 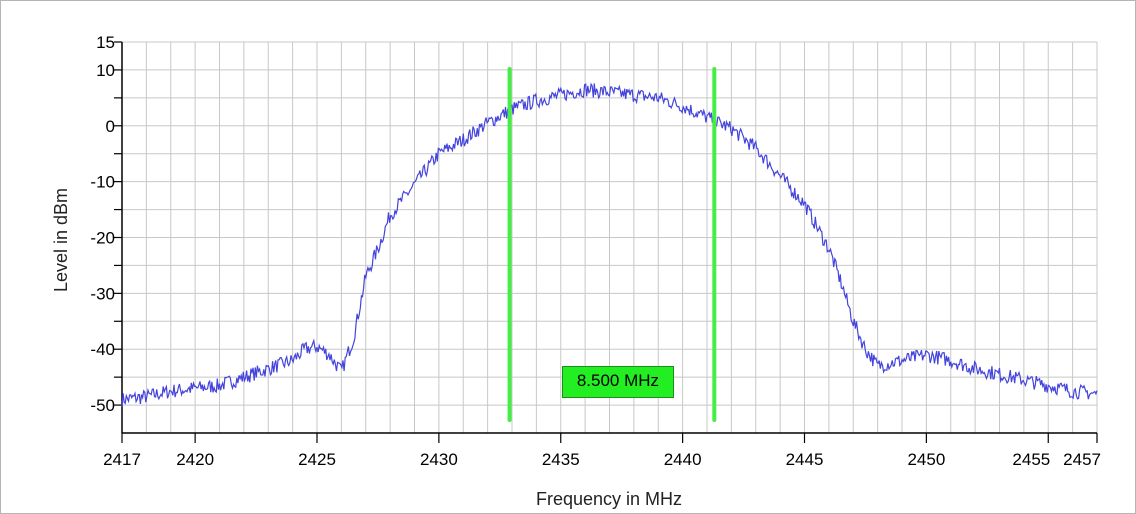 What do you see at coordinates (122, 459) in the screenshot?
I see `x-tick-label: 2417` at bounding box center [122, 459].